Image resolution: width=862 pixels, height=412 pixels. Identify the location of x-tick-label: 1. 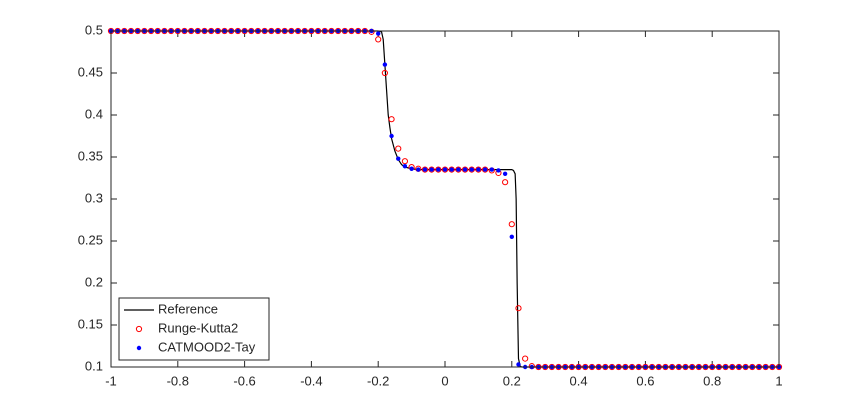
(778, 380).